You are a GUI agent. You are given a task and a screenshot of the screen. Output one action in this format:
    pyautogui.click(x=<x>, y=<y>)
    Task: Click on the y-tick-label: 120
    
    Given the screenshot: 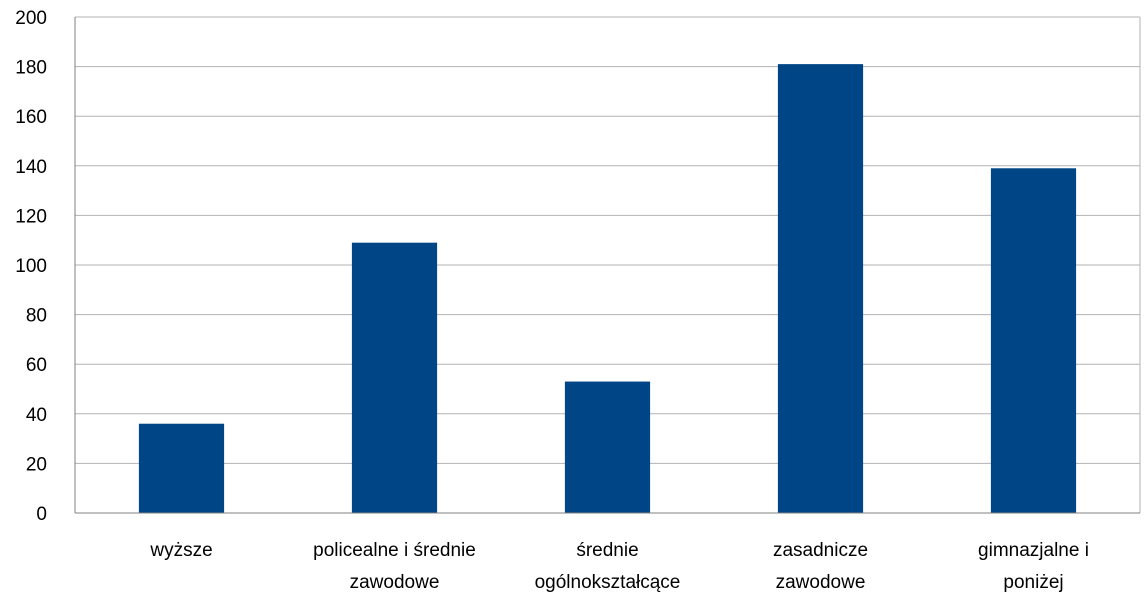 What is the action you would take?
    pyautogui.click(x=31, y=216)
    